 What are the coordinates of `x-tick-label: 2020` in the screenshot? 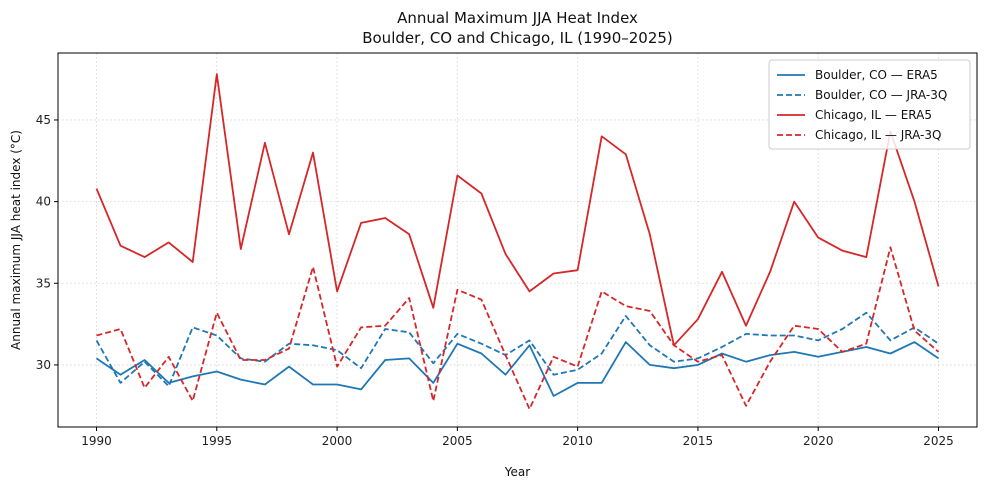 It's located at (818, 441).